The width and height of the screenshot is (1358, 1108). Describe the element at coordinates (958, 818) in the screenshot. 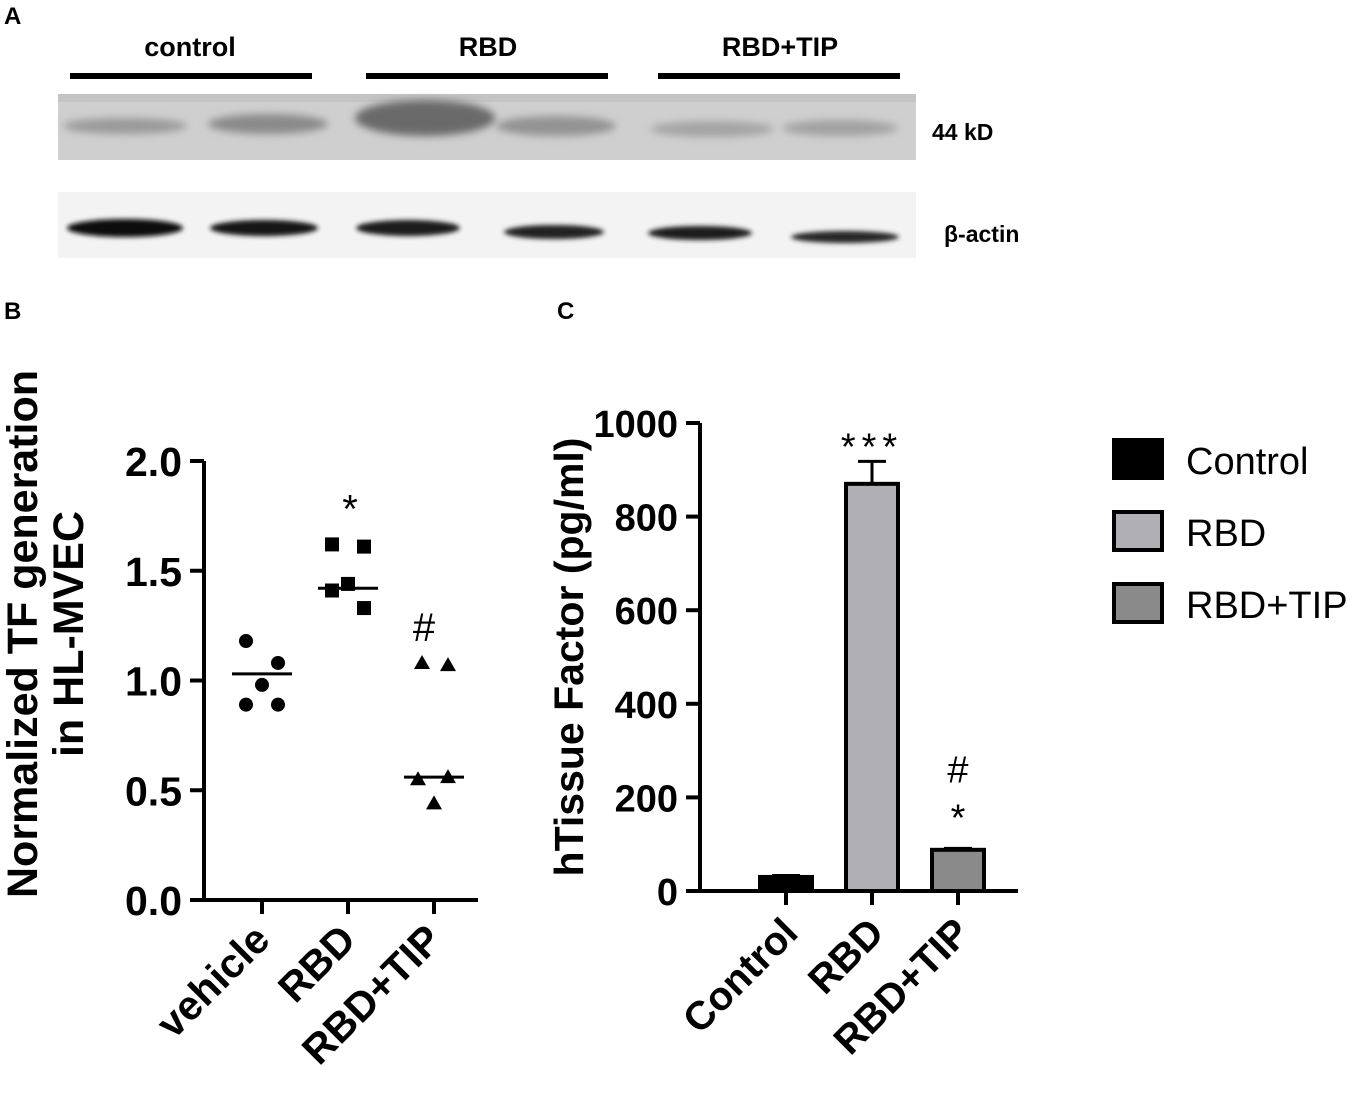

I see `chart-c-annotation: *` at that location.